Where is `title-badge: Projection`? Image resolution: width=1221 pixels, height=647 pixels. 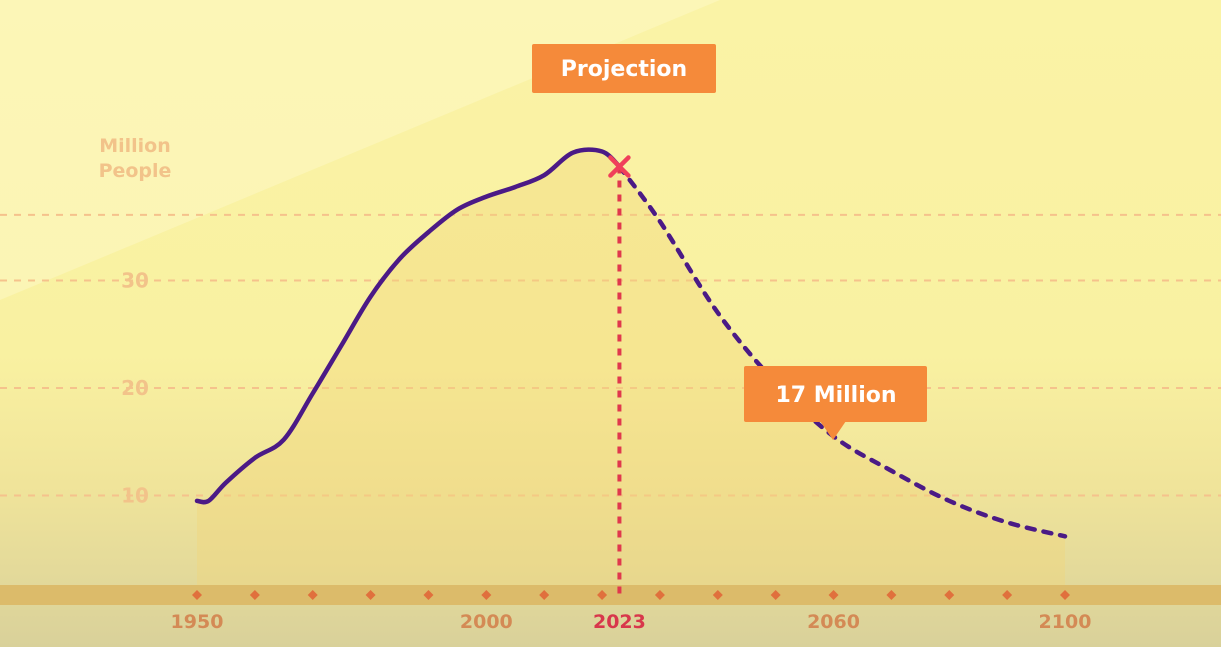
title-badge: Projection is located at coordinates (624, 68).